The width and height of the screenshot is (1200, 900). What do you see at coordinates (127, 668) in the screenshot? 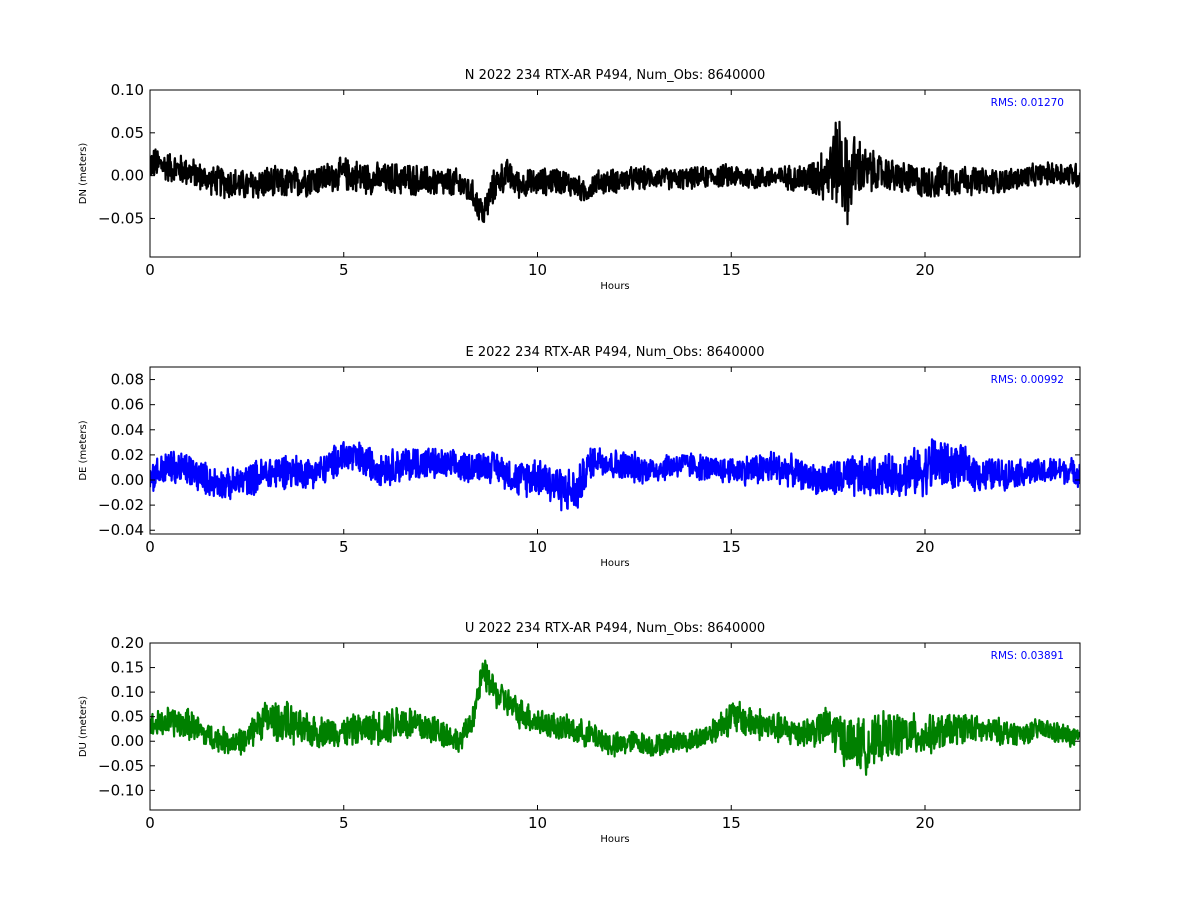
I see `y-tick-label: 0.15` at bounding box center [127, 668].